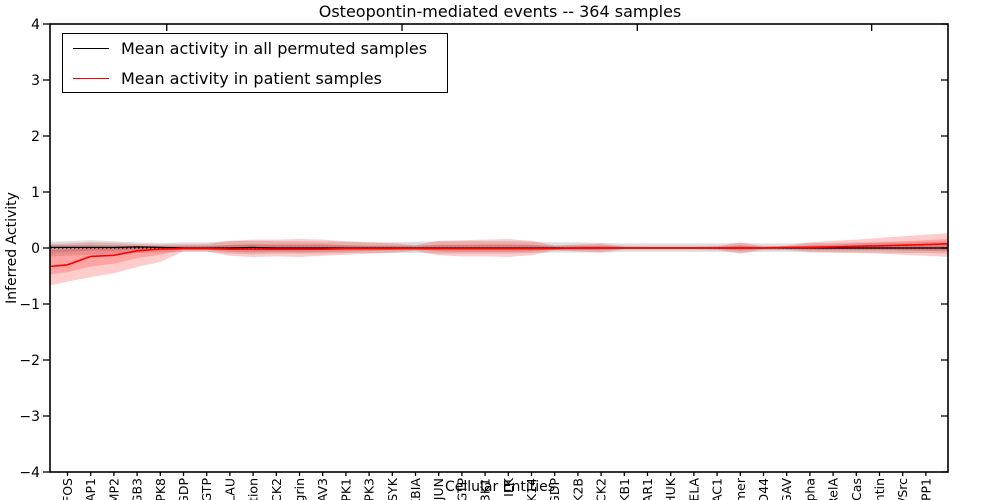 The width and height of the screenshot is (1000, 500). I want to click on y-tick-label: 0, so click(35, 249).